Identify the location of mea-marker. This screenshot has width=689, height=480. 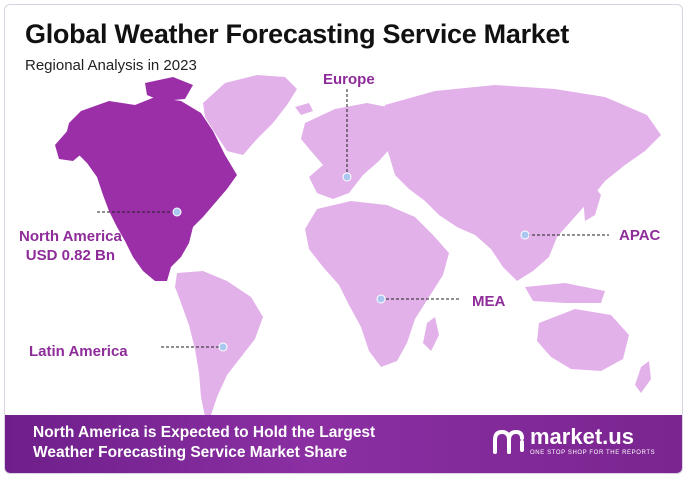
(381, 299).